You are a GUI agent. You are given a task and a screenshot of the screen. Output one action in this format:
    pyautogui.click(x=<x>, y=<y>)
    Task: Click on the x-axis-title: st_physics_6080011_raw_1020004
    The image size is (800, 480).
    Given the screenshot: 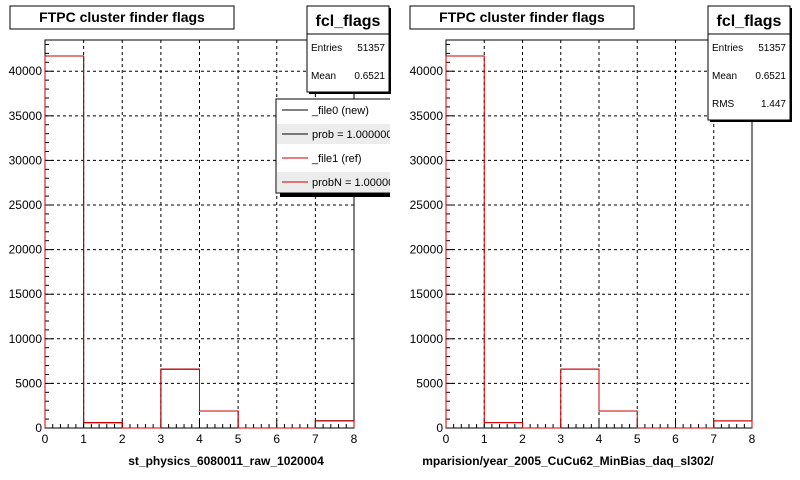 What is the action you would take?
    pyautogui.click(x=226, y=461)
    